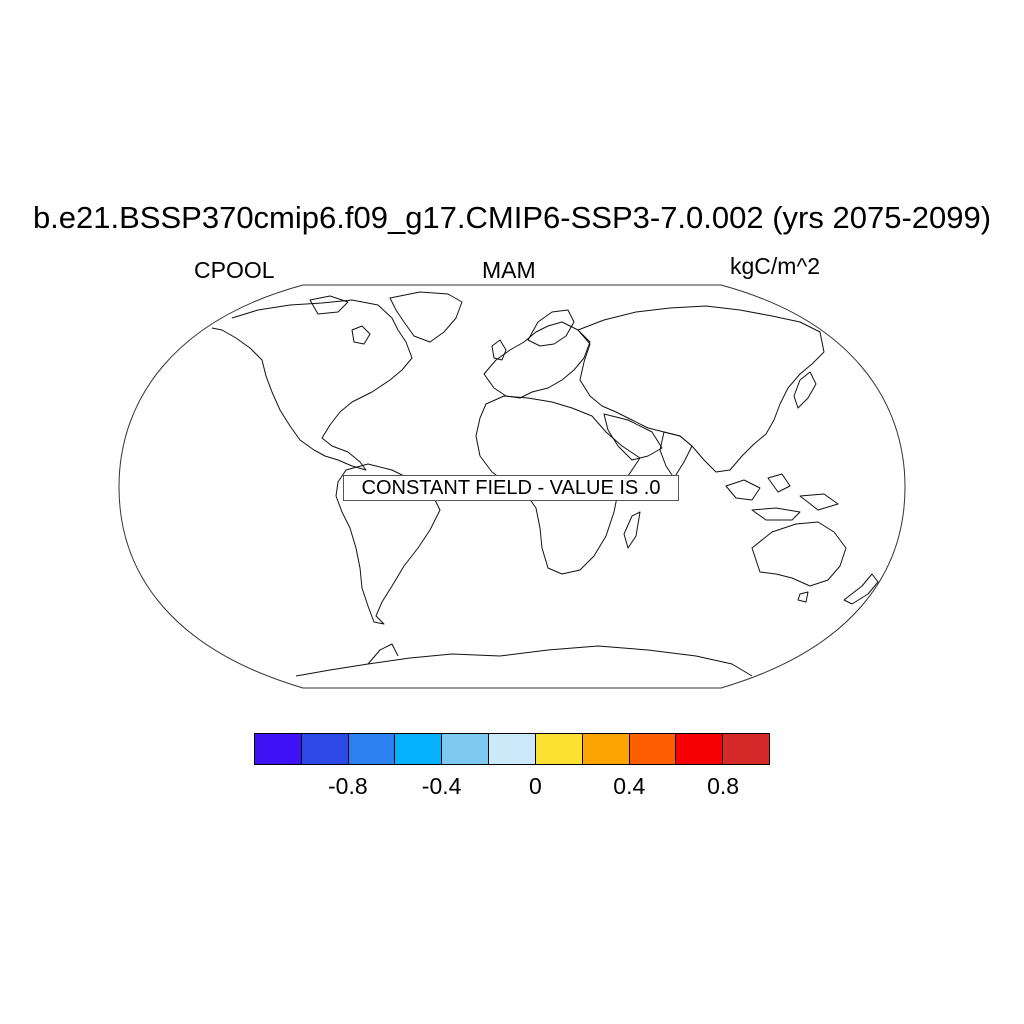  Describe the element at coordinates (441, 786) in the screenshot. I see `colorbar-tick-label: -0.4` at that location.